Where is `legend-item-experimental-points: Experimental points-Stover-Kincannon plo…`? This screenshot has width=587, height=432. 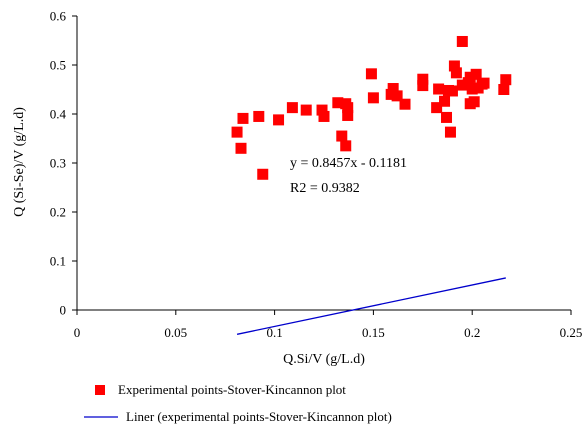
legend-item-experimental-points: Experimental points-Stover-Kincannon plo… is located at coordinates (220, 389).